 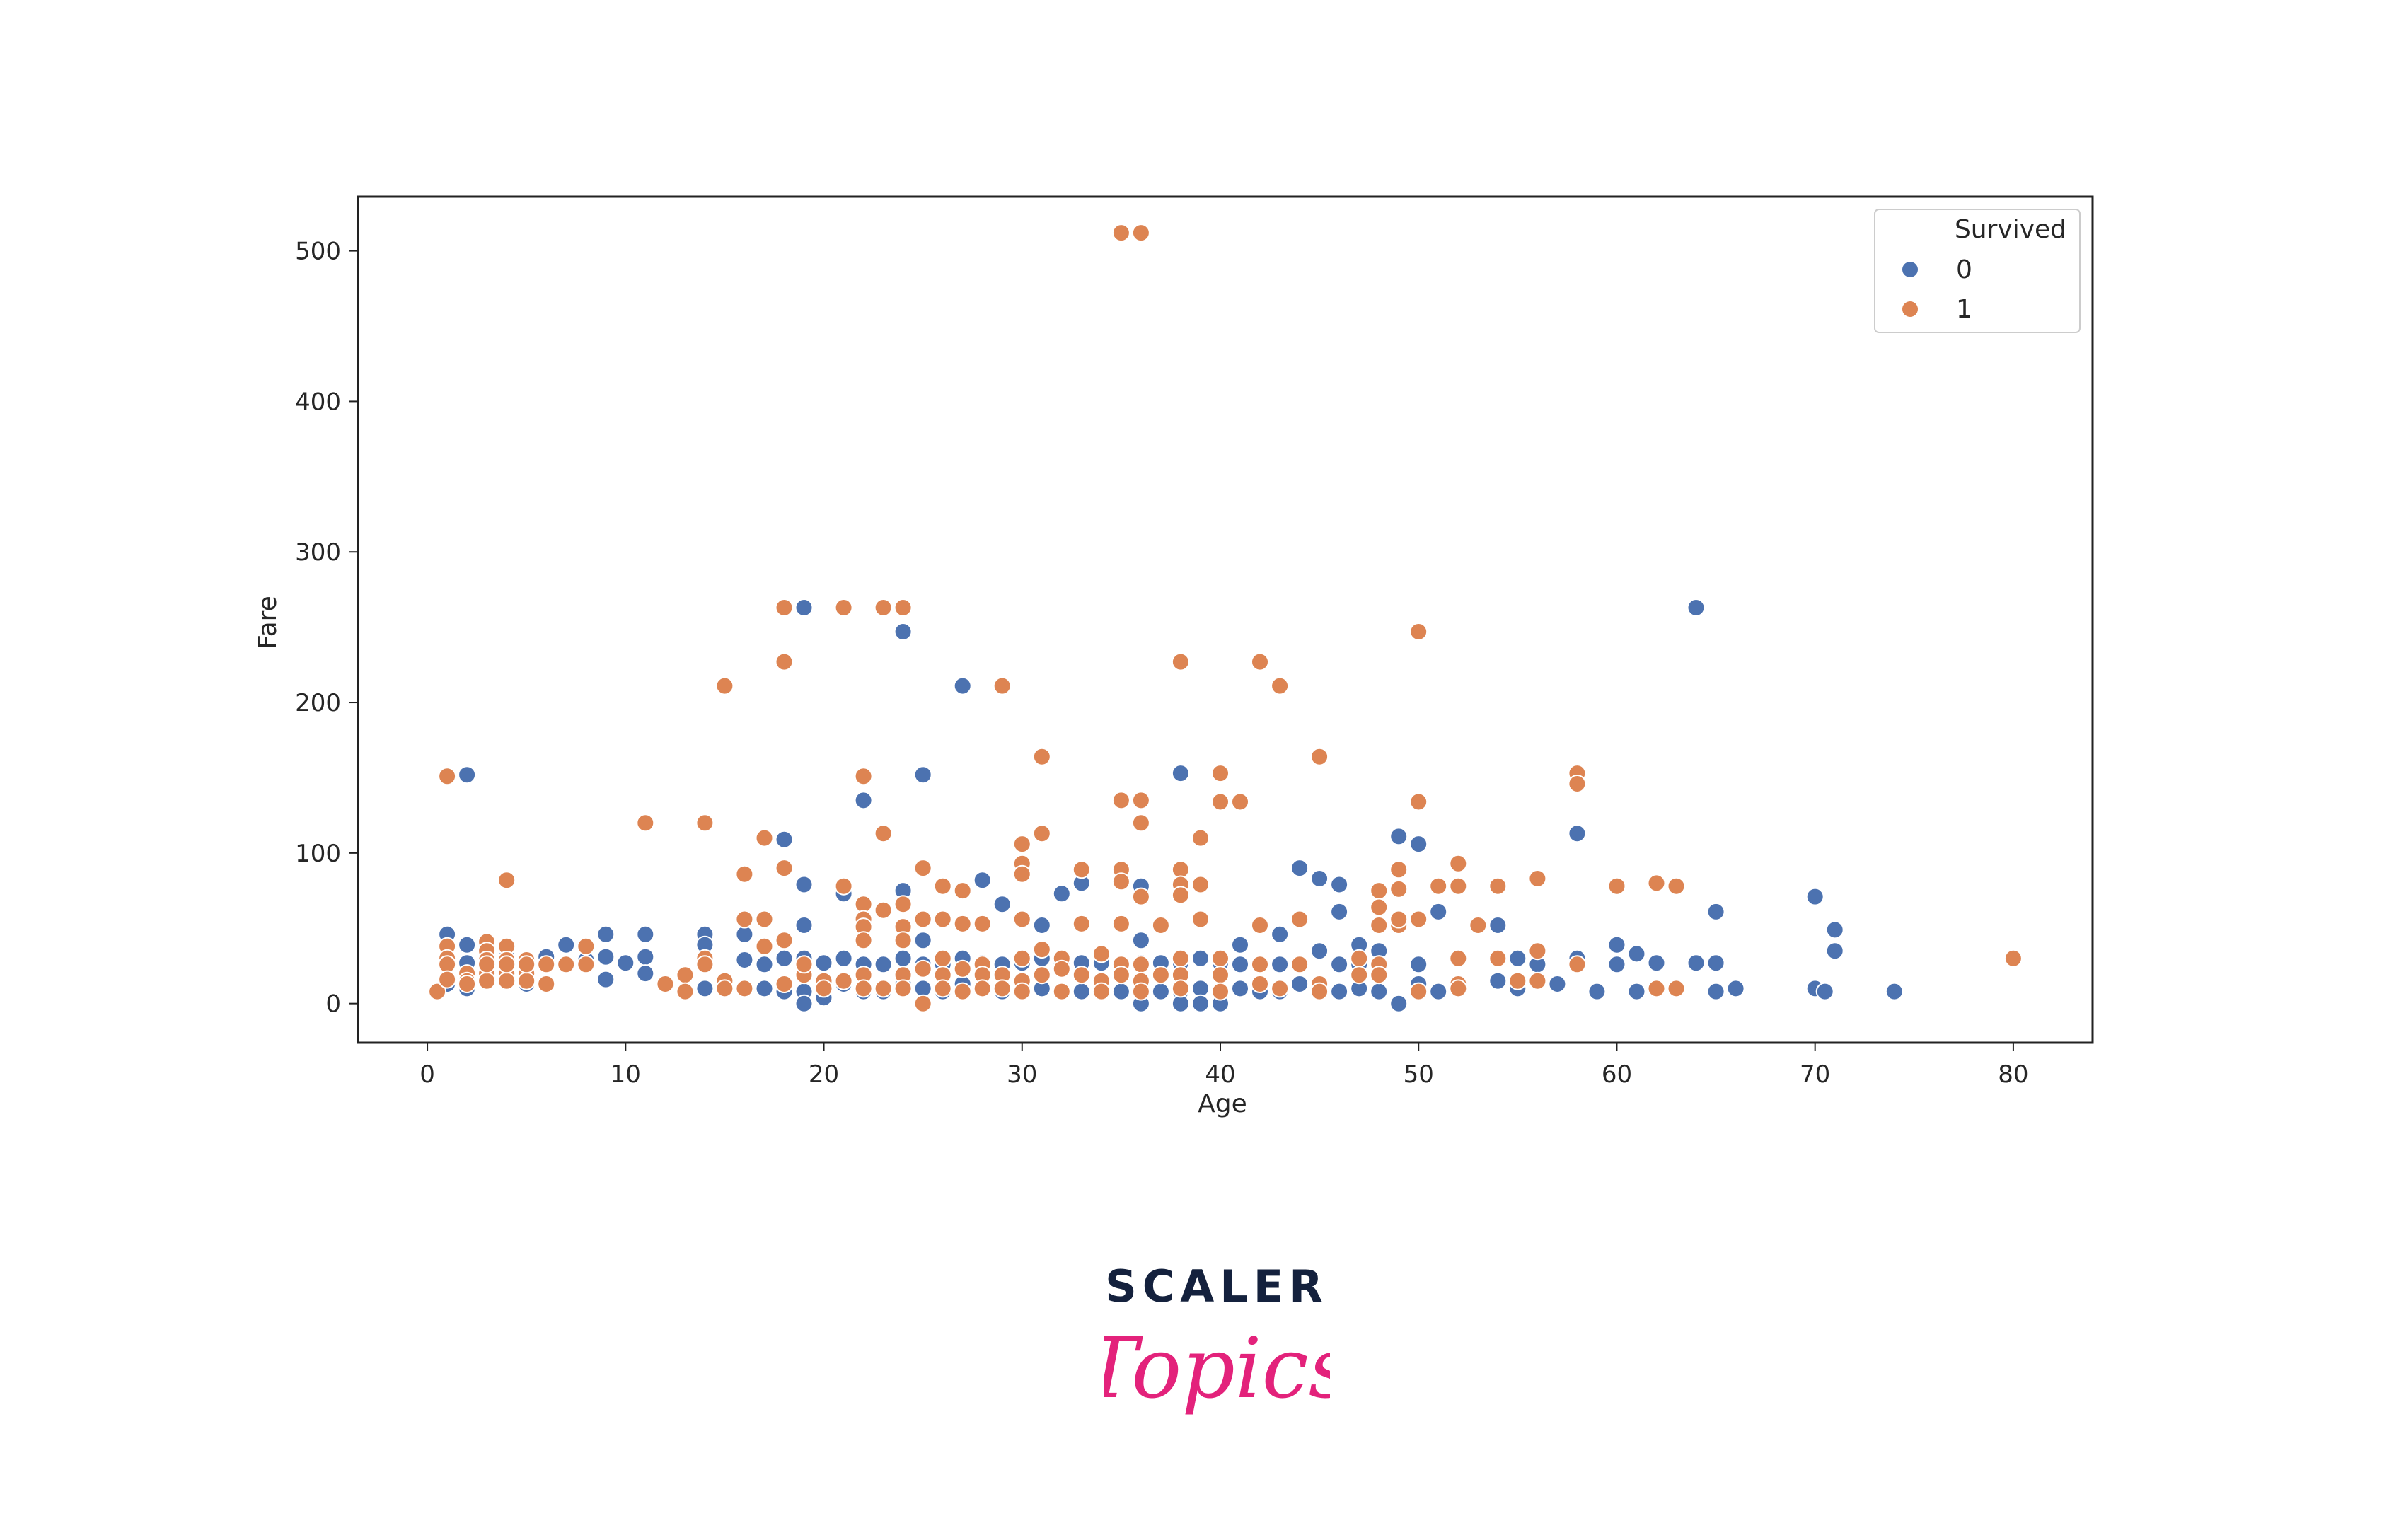 What do you see at coordinates (1220, 1074) in the screenshot?
I see `x-tick-label: 40` at bounding box center [1220, 1074].